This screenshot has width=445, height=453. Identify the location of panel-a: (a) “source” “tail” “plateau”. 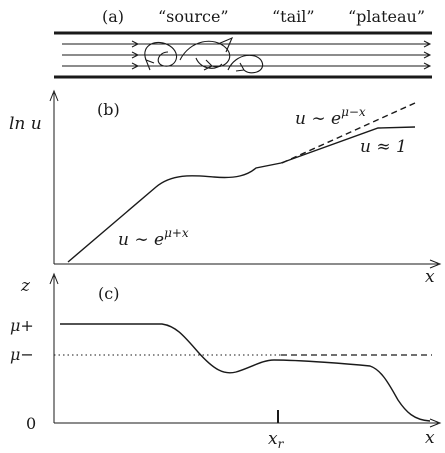
(243, 43).